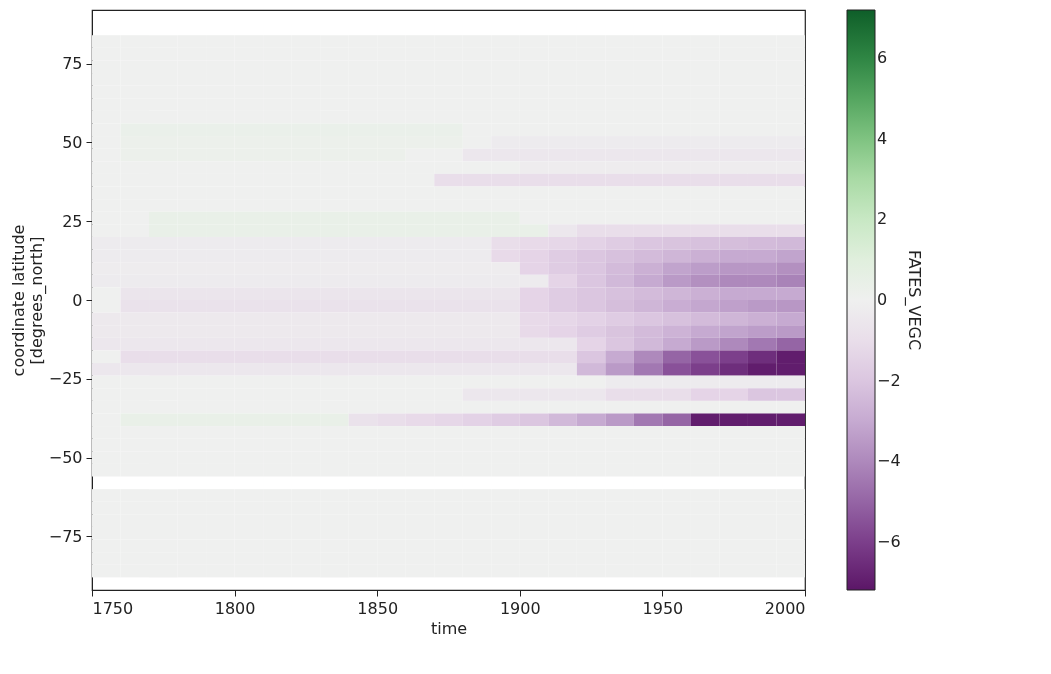 This screenshot has width=1051, height=674. I want to click on y-tick-label: 25, so click(72, 221).